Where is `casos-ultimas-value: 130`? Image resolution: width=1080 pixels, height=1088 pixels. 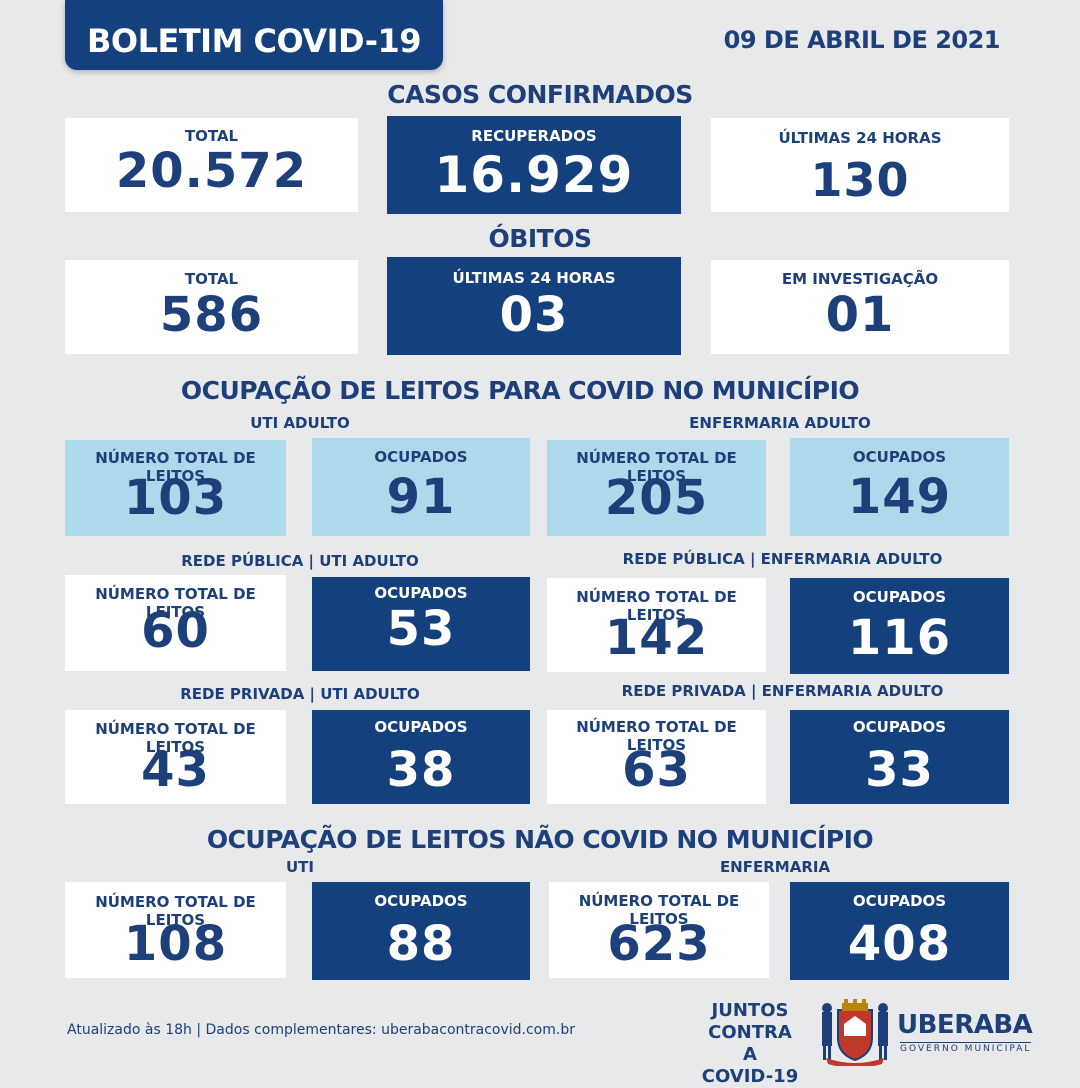 casos-ultimas-value: 130 is located at coordinates (860, 180).